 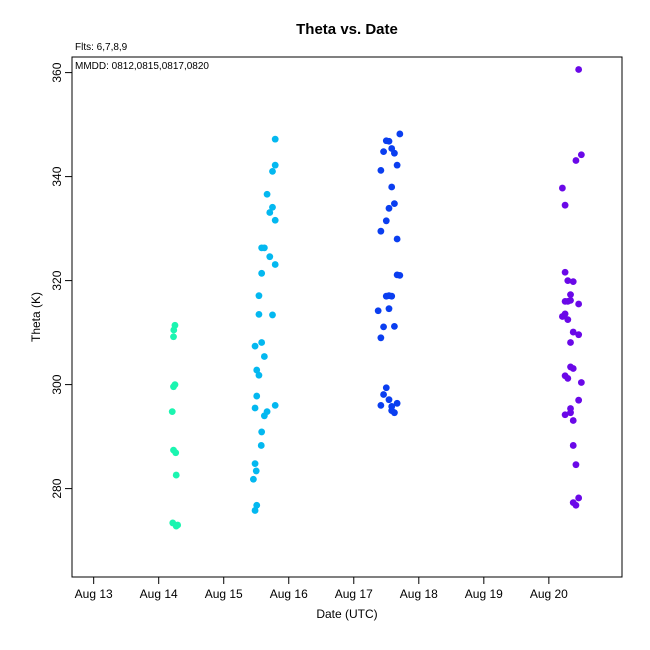 What do you see at coordinates (57, 488) in the screenshot?
I see `y-tick-label: 280` at bounding box center [57, 488].